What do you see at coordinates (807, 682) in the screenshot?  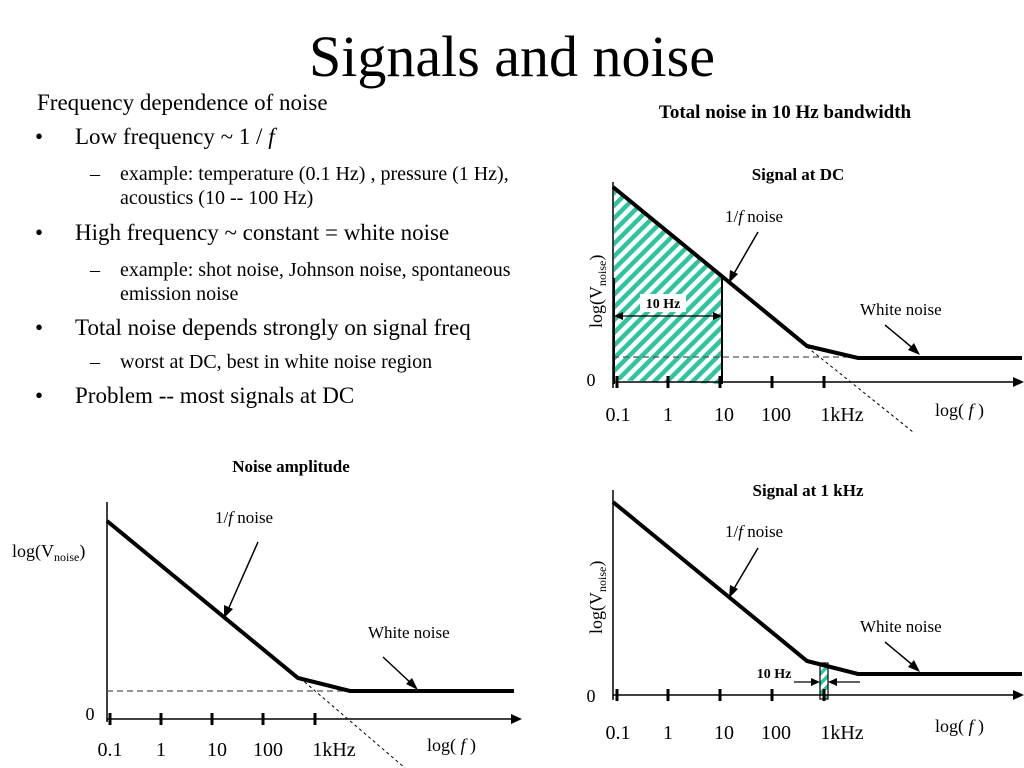 I see `bandwidth-arrow-left` at bounding box center [807, 682].